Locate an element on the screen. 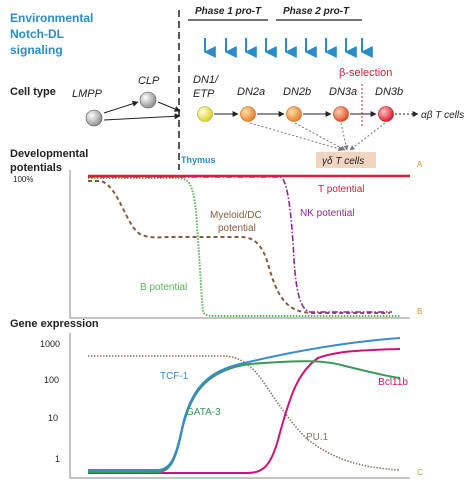  gene-tick-100: 100 is located at coordinates (51, 380).